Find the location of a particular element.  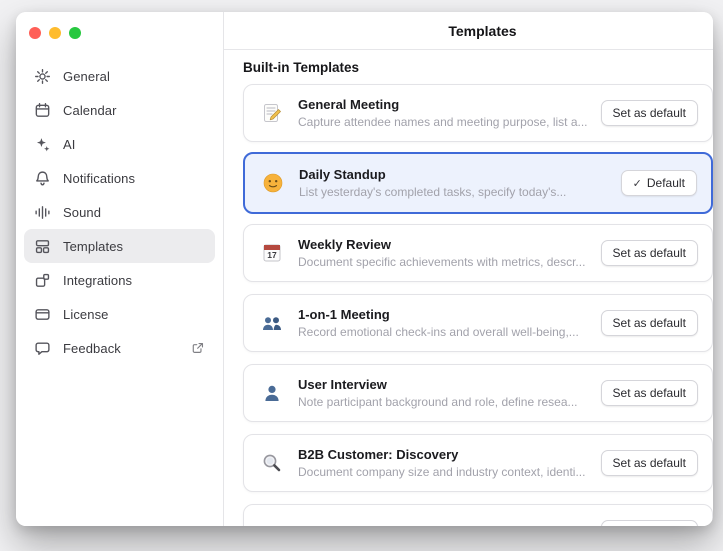

sidebar-item-integrations: Integrations is located at coordinates (119, 280).